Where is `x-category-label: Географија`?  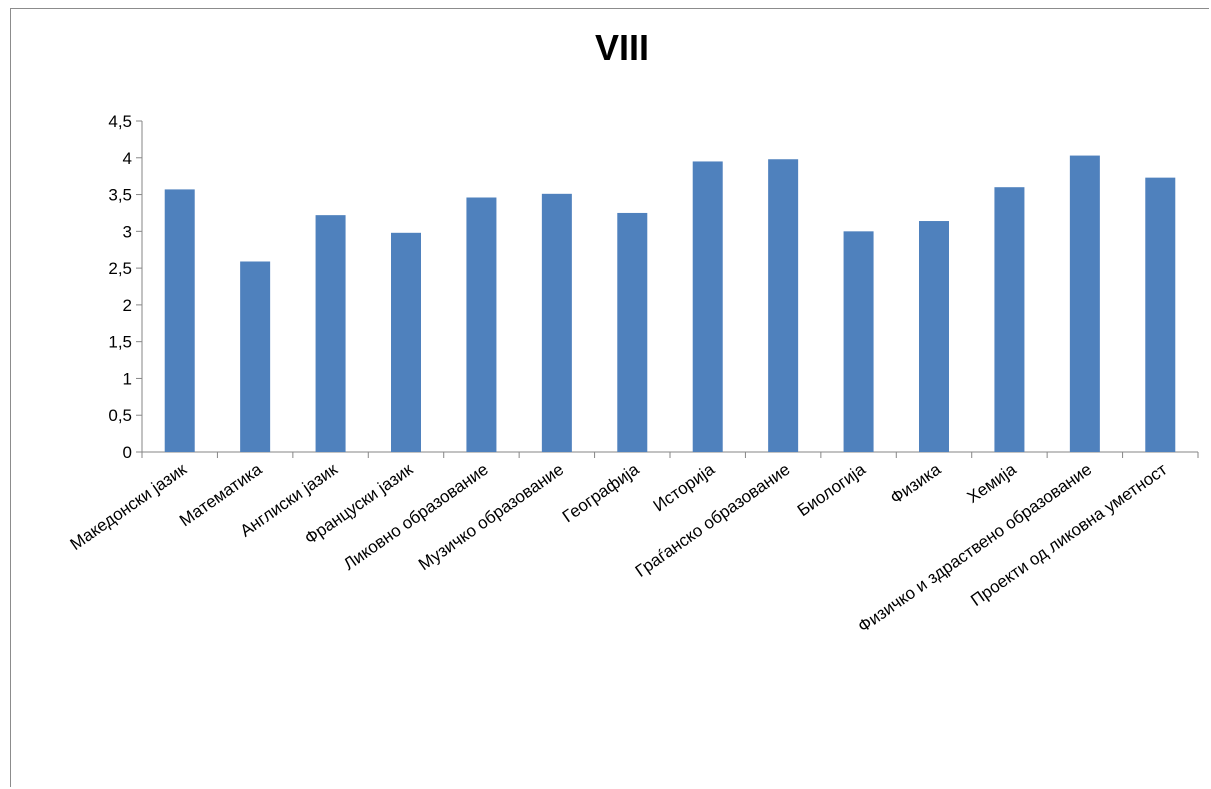
x-category-label: Географија is located at coordinates (601, 492).